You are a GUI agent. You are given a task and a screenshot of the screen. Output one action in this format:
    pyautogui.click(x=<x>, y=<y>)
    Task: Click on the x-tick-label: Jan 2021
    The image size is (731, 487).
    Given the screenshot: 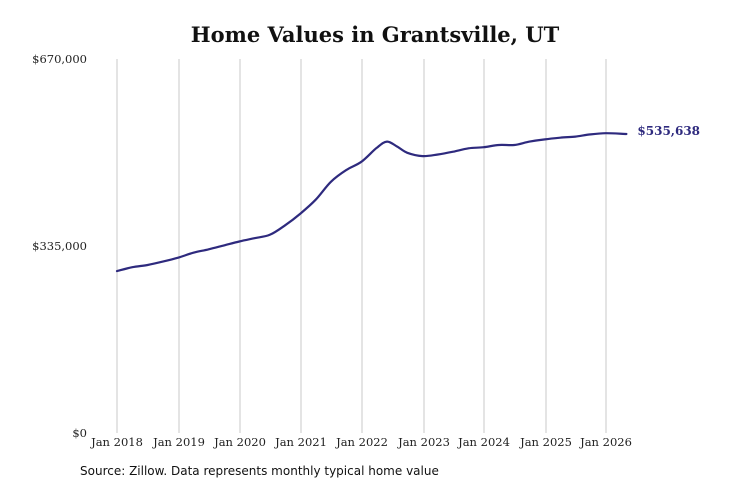 What is the action you would take?
    pyautogui.click(x=300, y=442)
    